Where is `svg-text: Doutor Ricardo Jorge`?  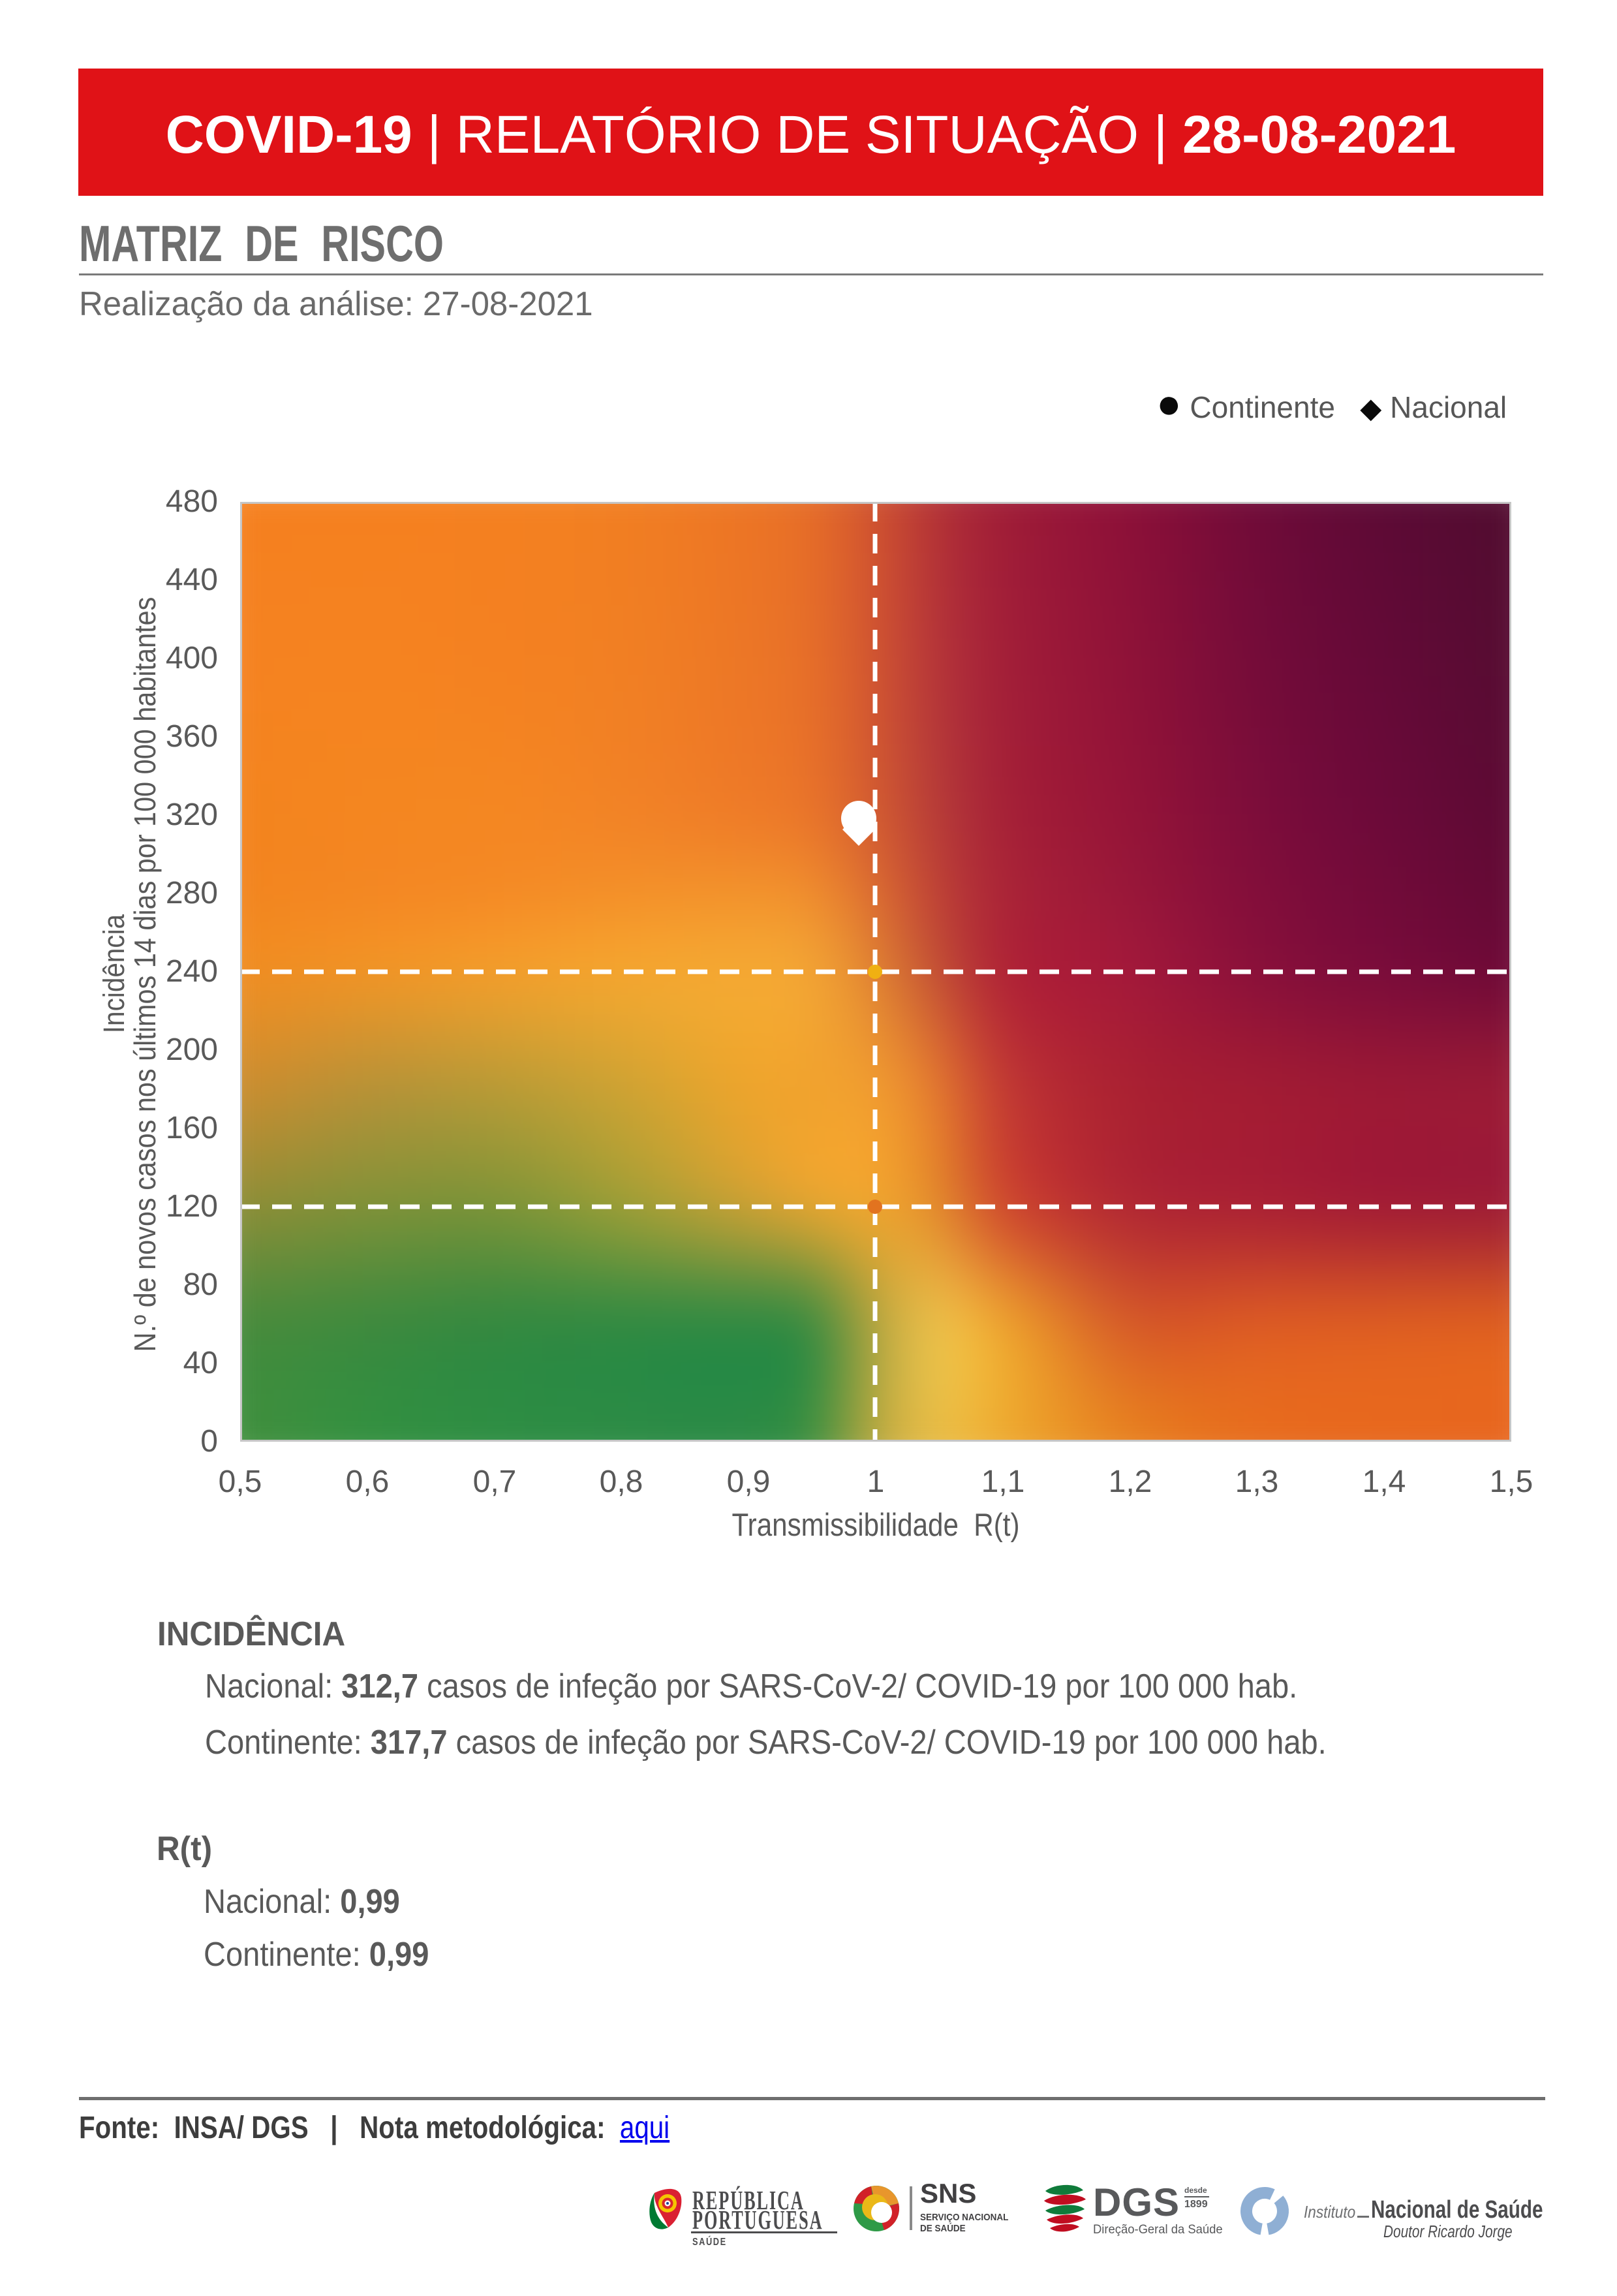
svg-text: Doutor Ricardo Jorge is located at coordinates (1448, 2231).